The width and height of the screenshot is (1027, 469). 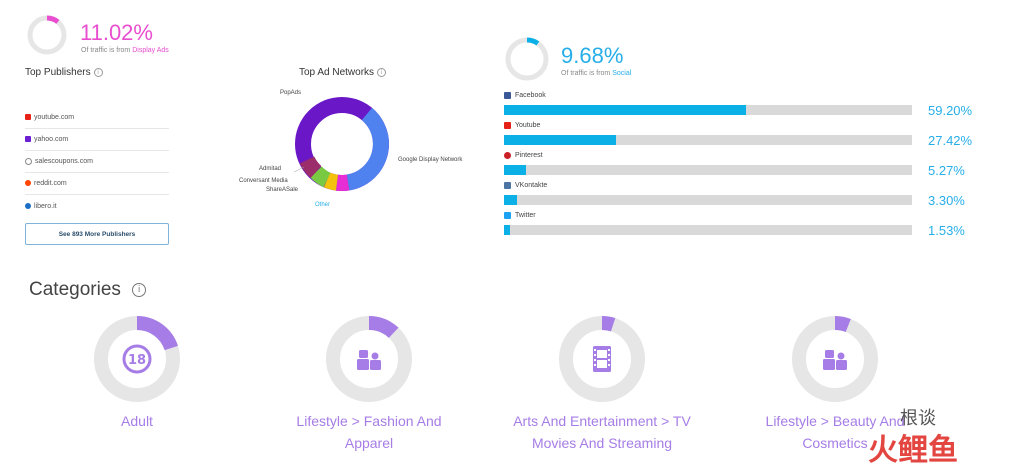 What do you see at coordinates (342, 144) in the screenshot?
I see `ad-networks-donut` at bounding box center [342, 144].